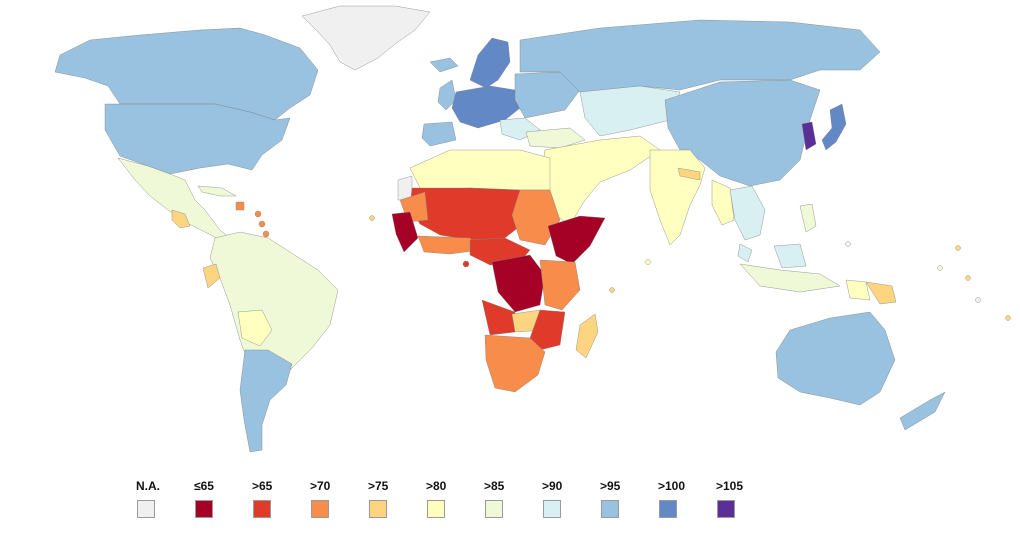 The image size is (1020, 546). I want to click on region-iberia, so click(439, 134).